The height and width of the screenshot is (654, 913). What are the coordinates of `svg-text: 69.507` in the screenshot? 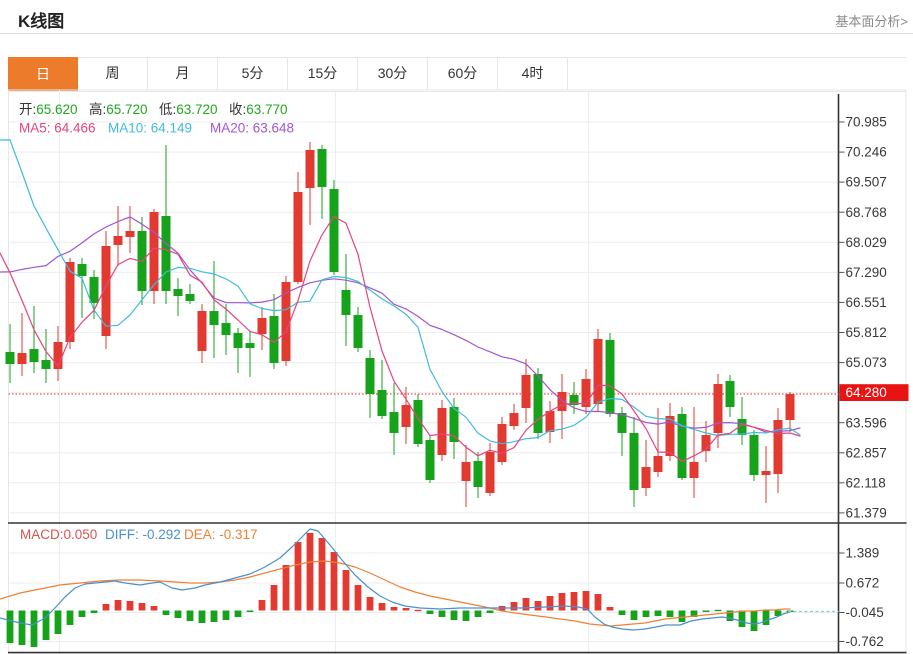 It's located at (866, 182).